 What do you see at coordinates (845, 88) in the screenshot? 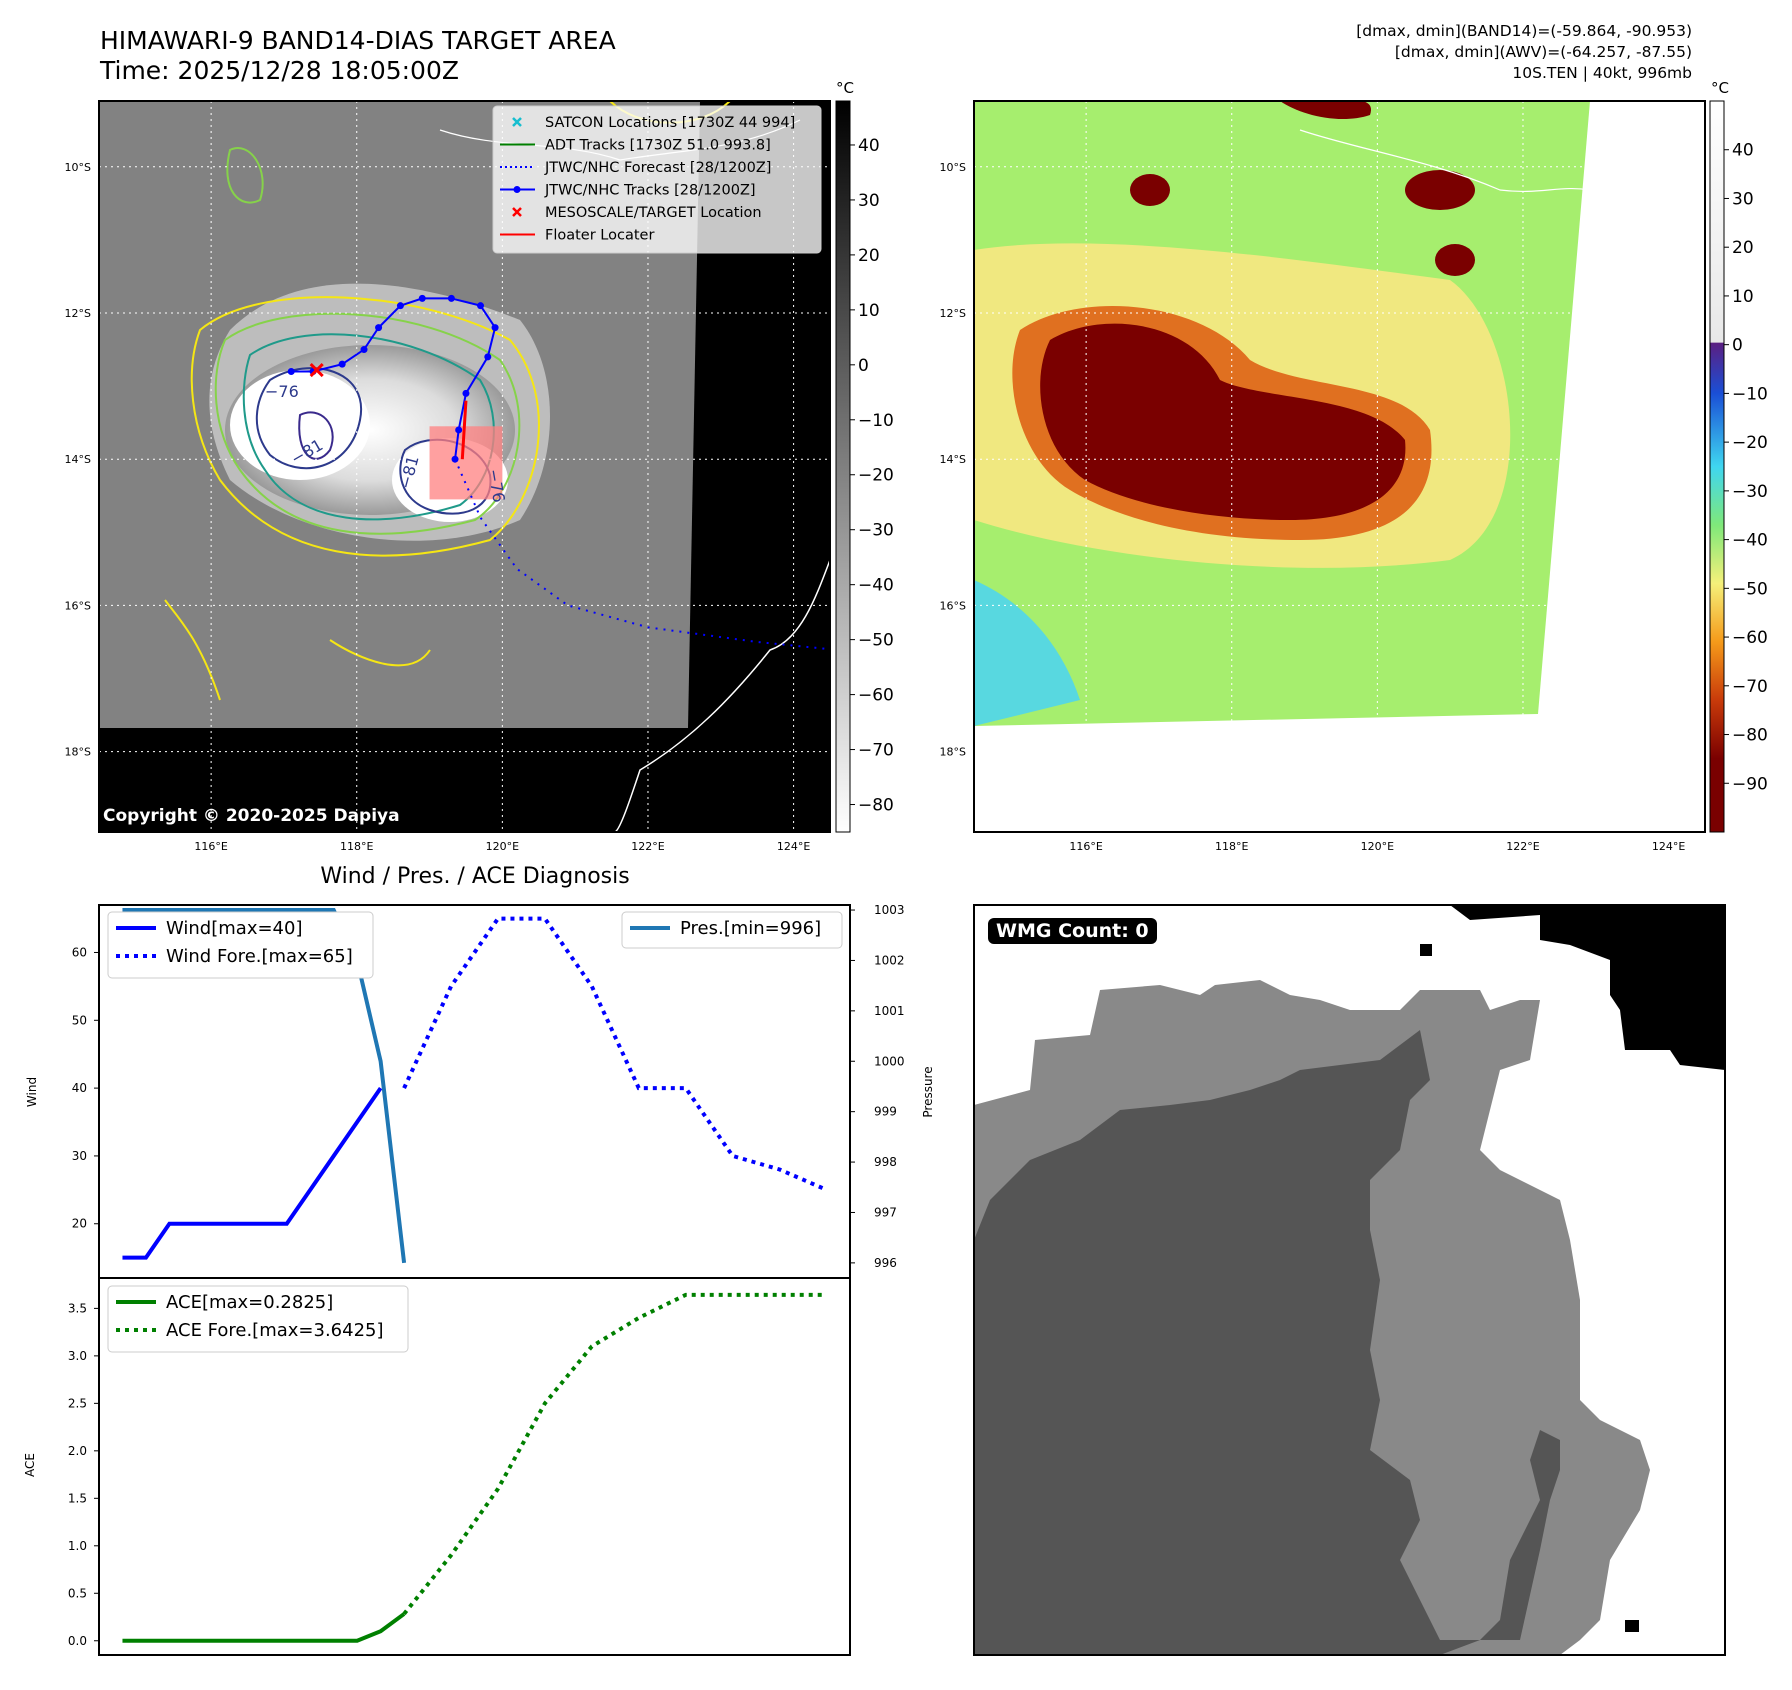
I see `colorbar-unit: °C` at bounding box center [845, 88].